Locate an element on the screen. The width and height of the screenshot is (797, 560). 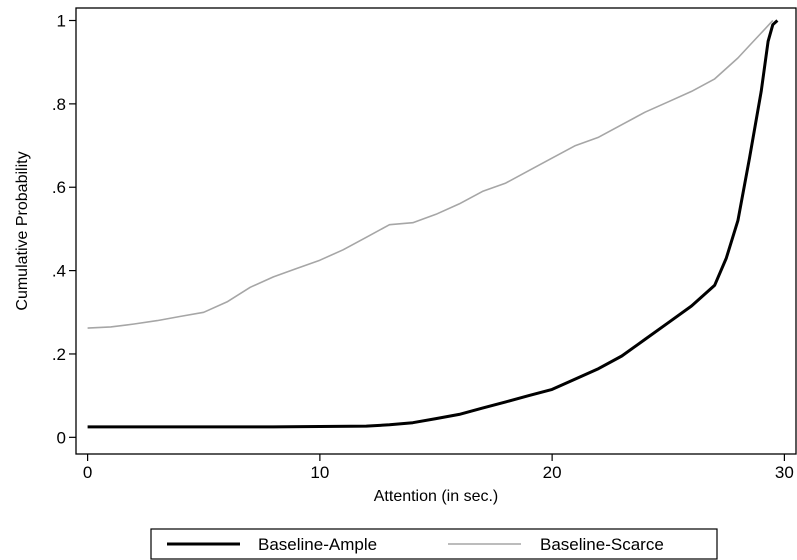
legend-box is located at coordinates (434, 544).